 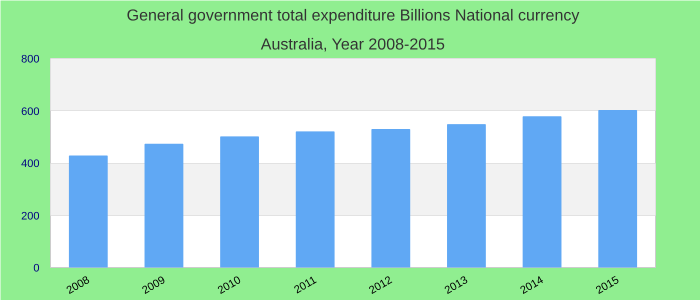 What do you see at coordinates (456, 285) in the screenshot?
I see `x-tick-label: 2013` at bounding box center [456, 285].